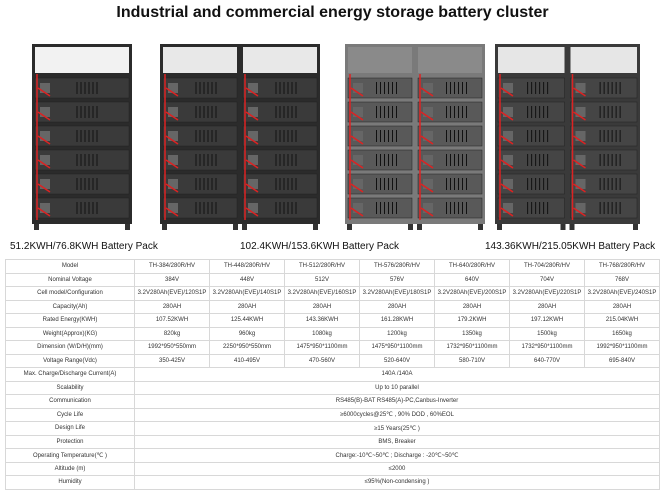  I want to click on cell: TH-640/280R/HV, so click(472, 266).